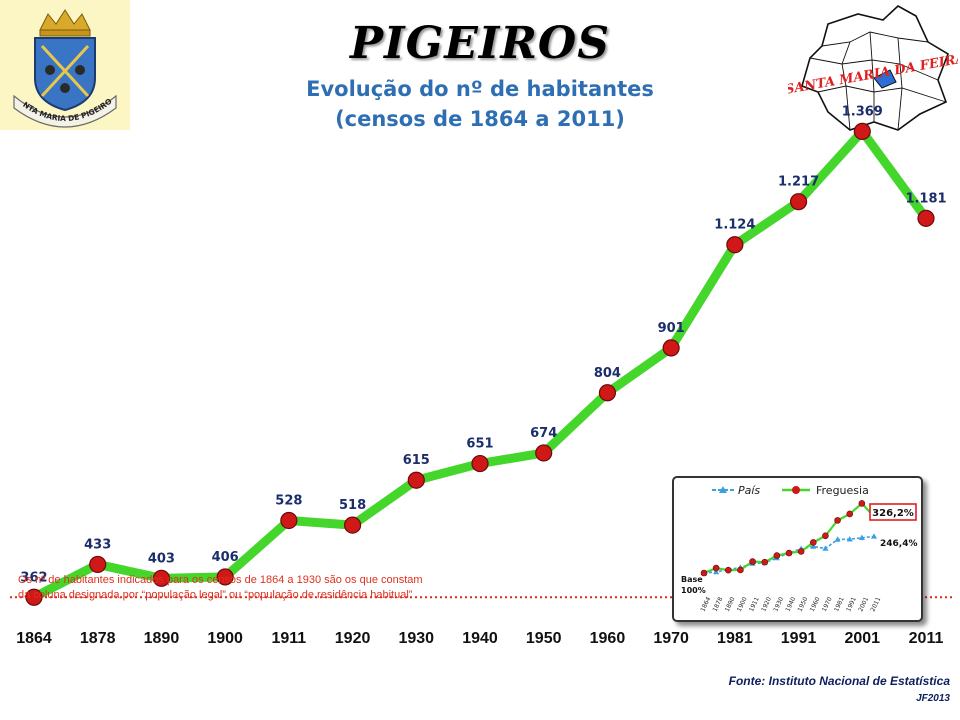 The width and height of the screenshot is (960, 720). What do you see at coordinates (801, 551) in the screenshot?
I see `freguesia-point-1950` at bounding box center [801, 551].